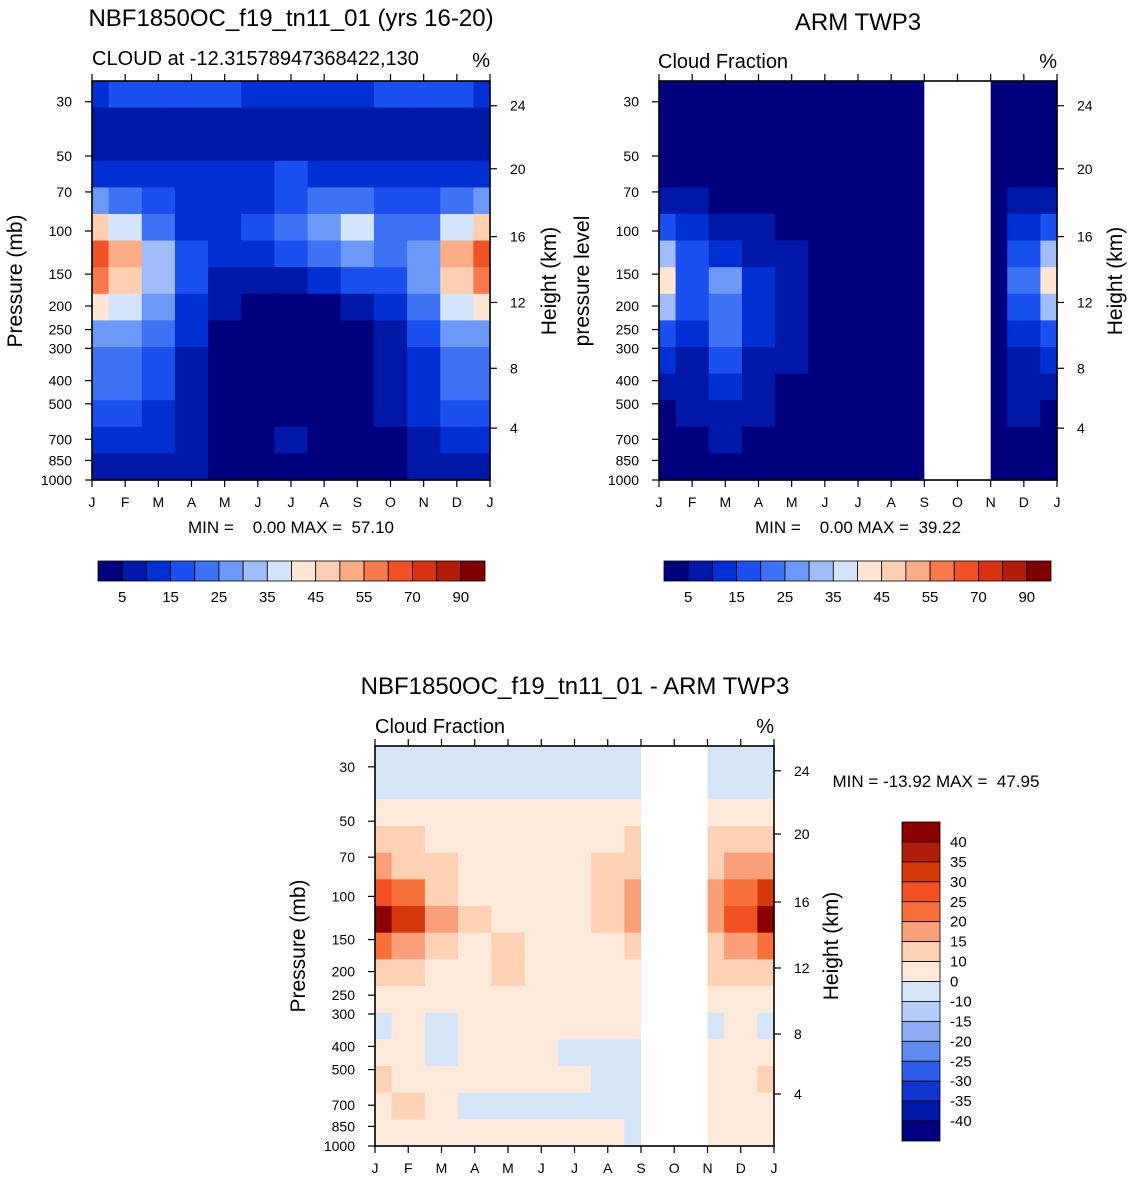 Image resolution: width=1133 pixels, height=1184 pixels. What do you see at coordinates (125, 502) in the screenshot?
I see `x-tick-label: F` at bounding box center [125, 502].